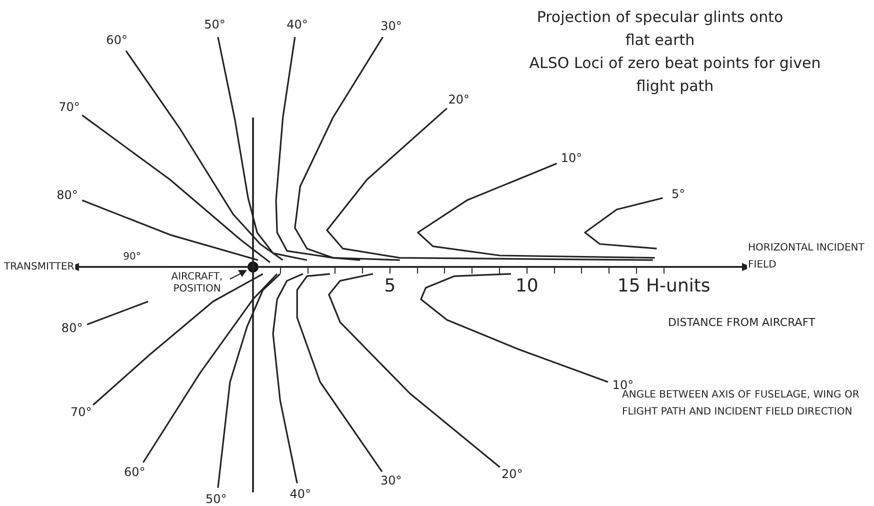 The image size is (874, 506). Describe the element at coordinates (663, 285) in the screenshot. I see `x-tick-label: 15 H-units` at that location.